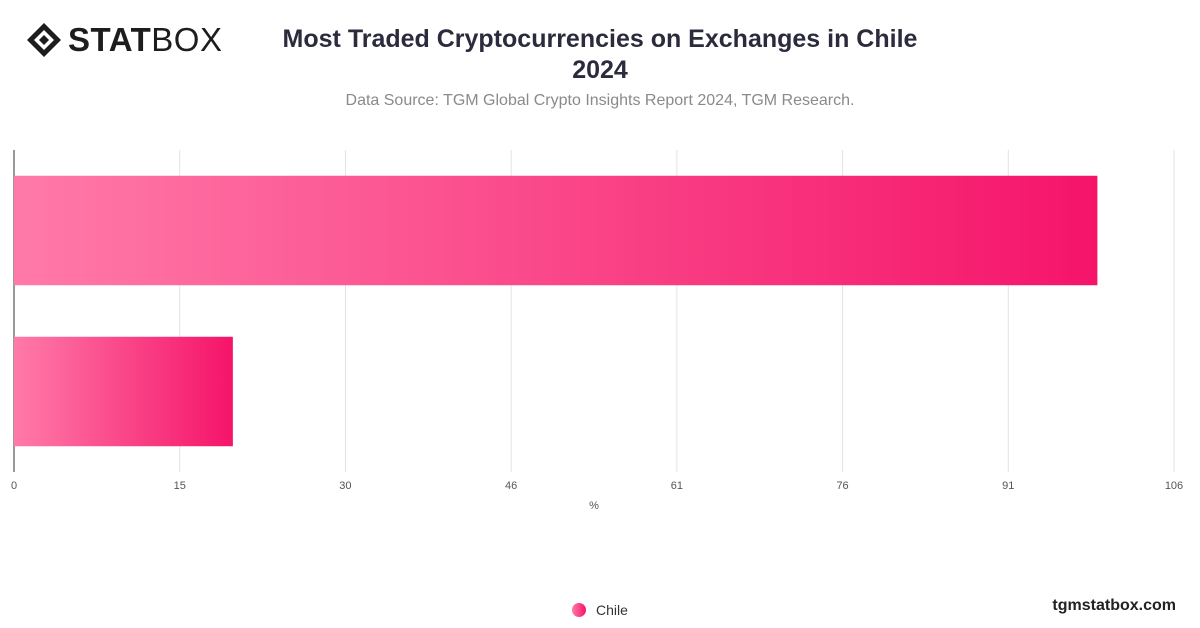 Image resolution: width=1200 pixels, height=628 pixels. I want to click on brand-link: tgmstatbox.com, so click(1114, 605).